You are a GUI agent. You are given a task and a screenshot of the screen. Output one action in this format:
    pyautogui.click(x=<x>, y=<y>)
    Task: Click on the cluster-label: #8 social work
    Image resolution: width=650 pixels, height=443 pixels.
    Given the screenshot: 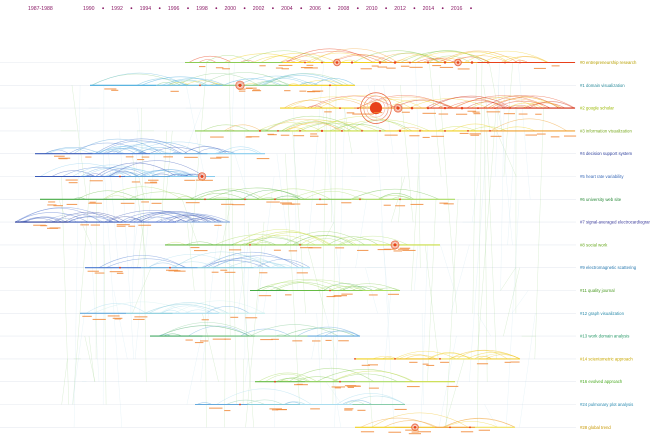 What is the action you would take?
    pyautogui.click(x=594, y=244)
    